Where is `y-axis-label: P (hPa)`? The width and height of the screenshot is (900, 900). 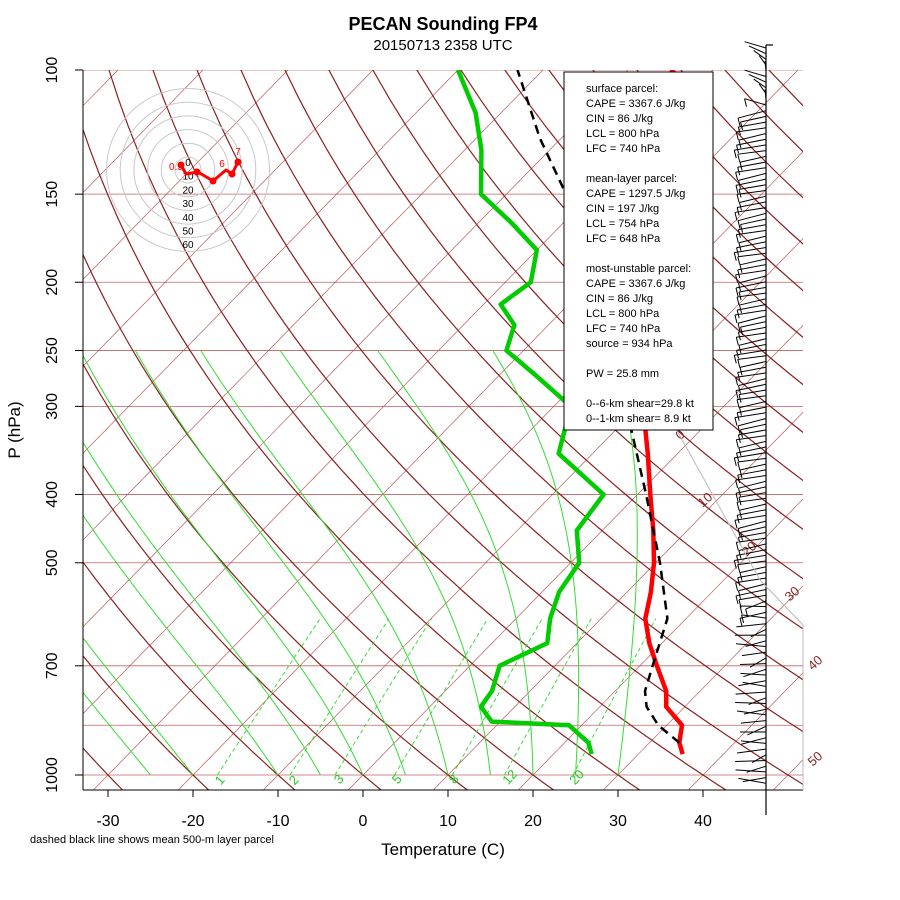 y-axis-label: P (hPa) is located at coordinates (14, 429).